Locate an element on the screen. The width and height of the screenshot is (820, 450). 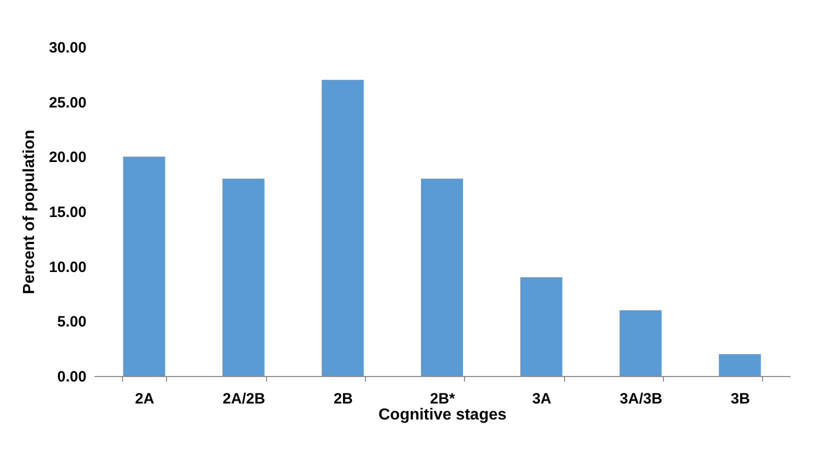
x-tick-label: 3B is located at coordinates (740, 399).